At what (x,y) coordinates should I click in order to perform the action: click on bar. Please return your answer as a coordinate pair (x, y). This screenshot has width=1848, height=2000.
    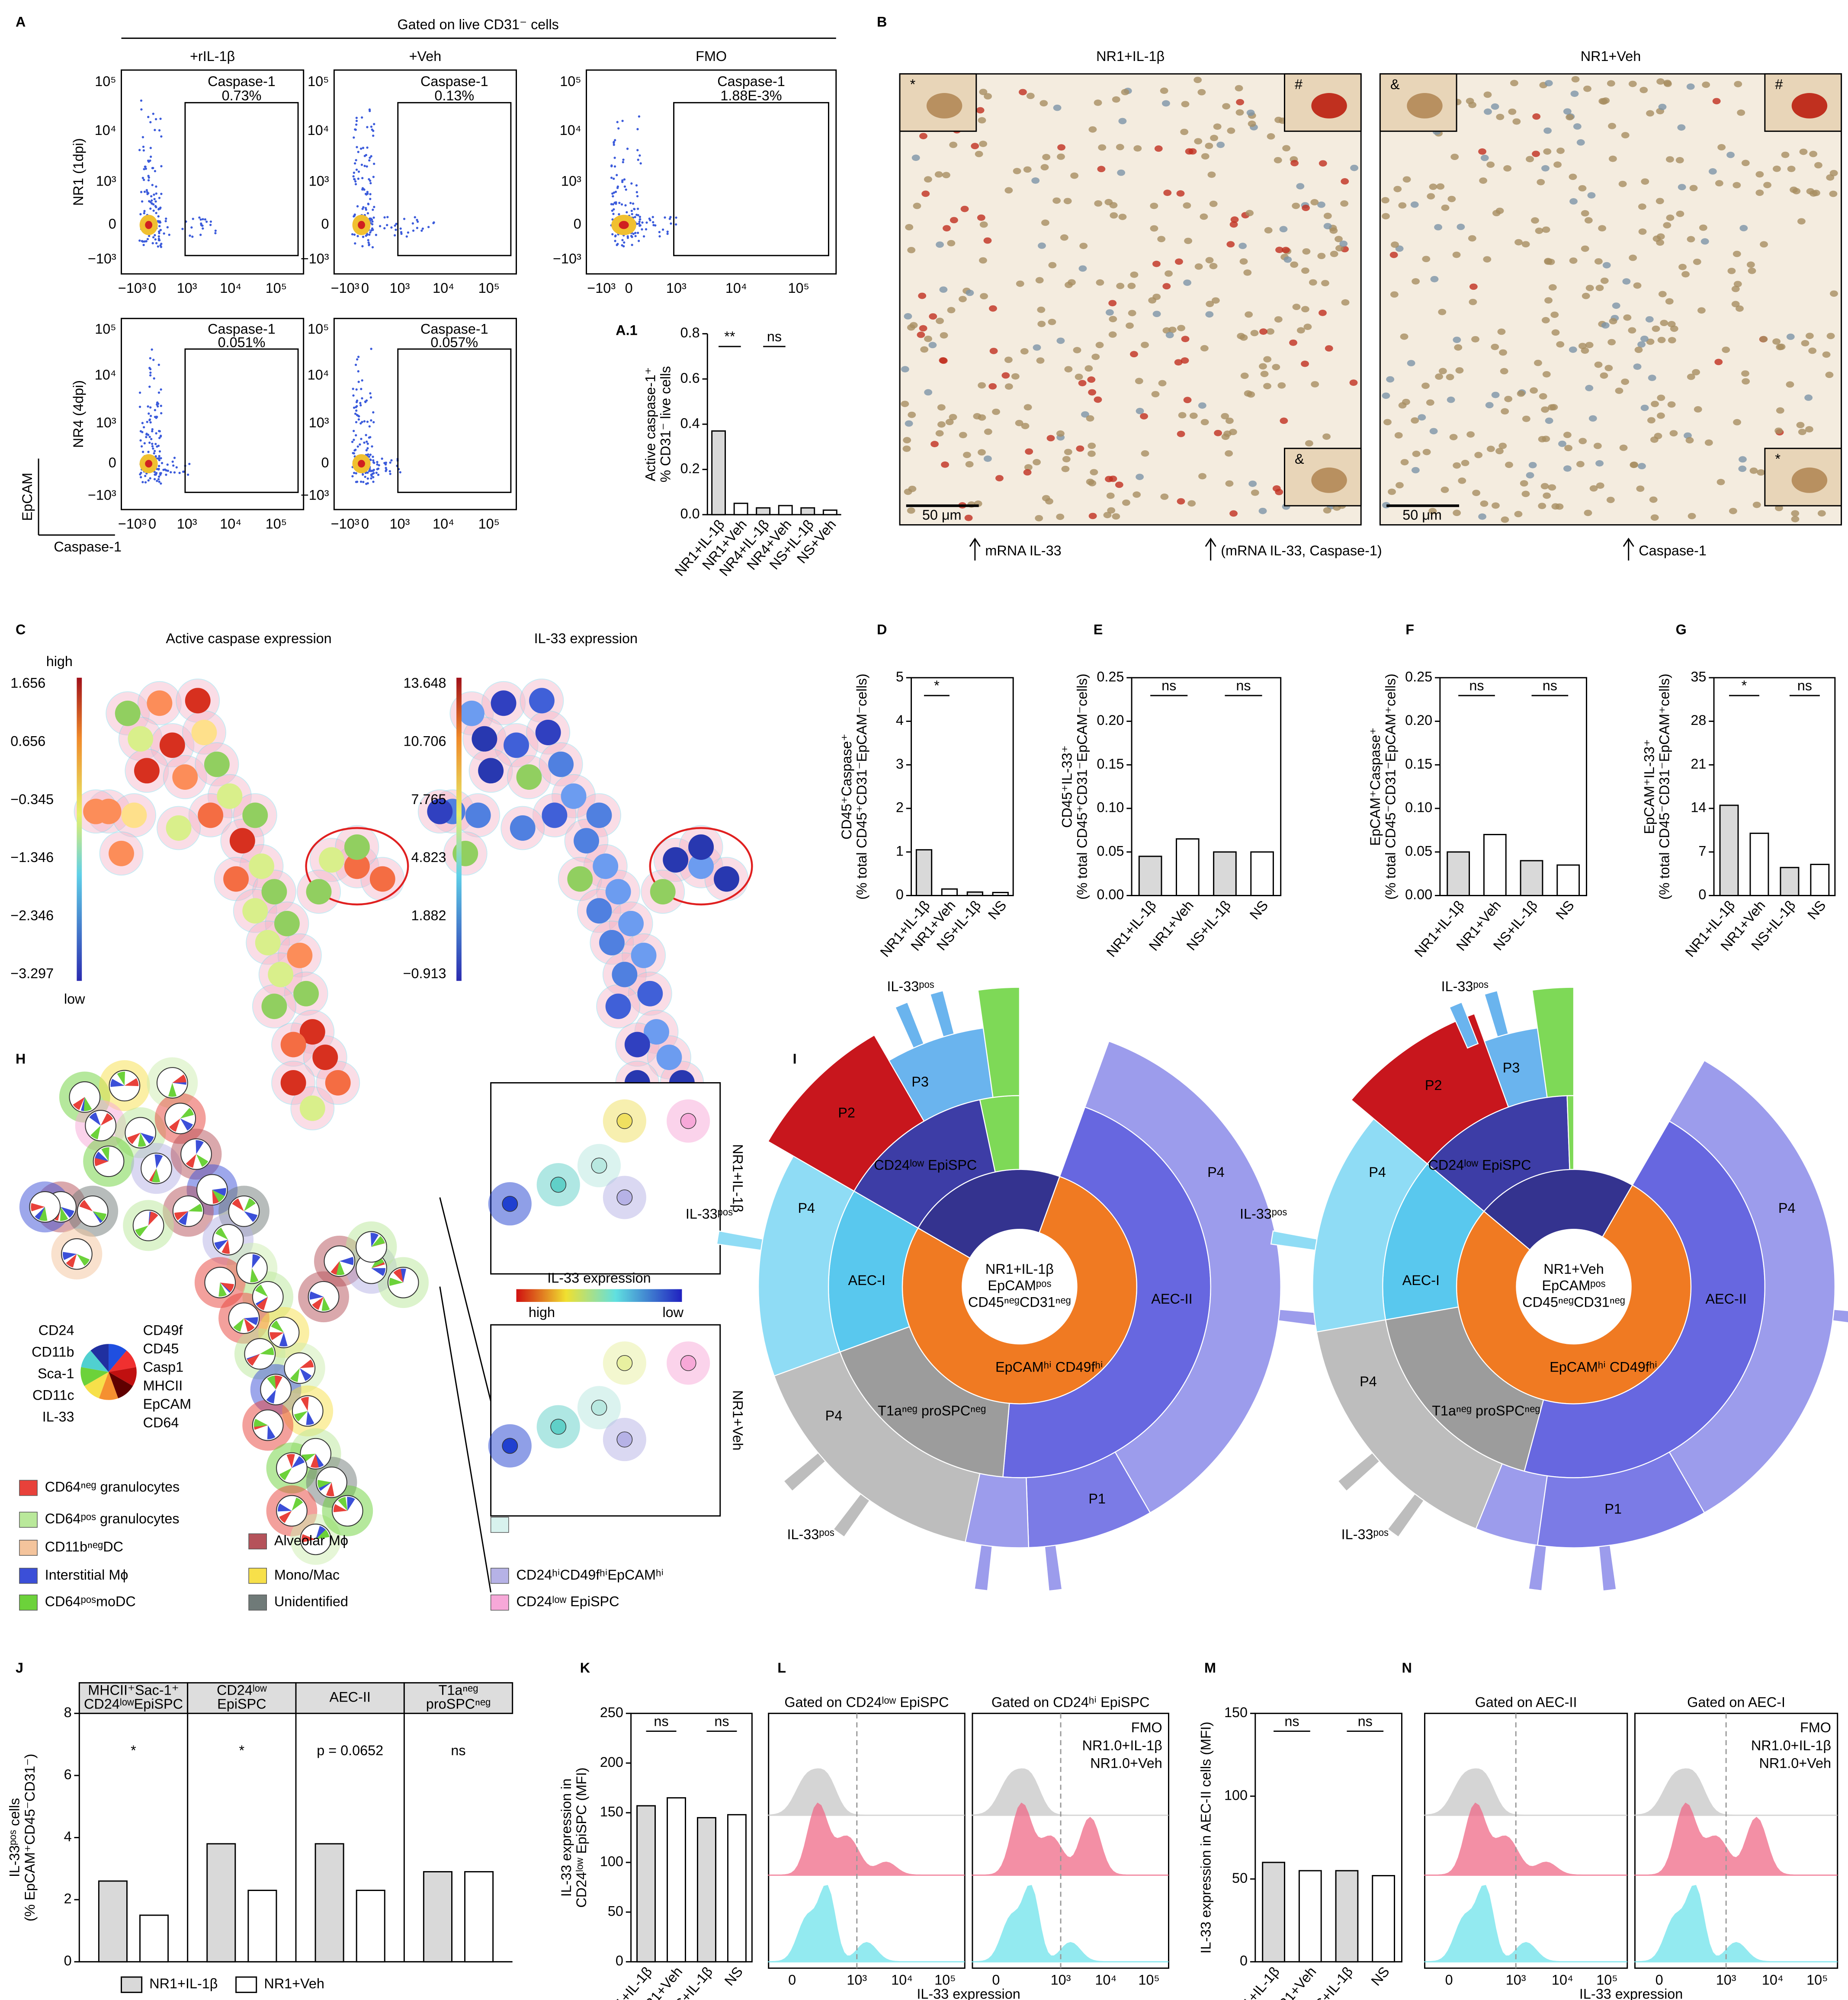
    Looking at the image, I should click on (1000, 893).